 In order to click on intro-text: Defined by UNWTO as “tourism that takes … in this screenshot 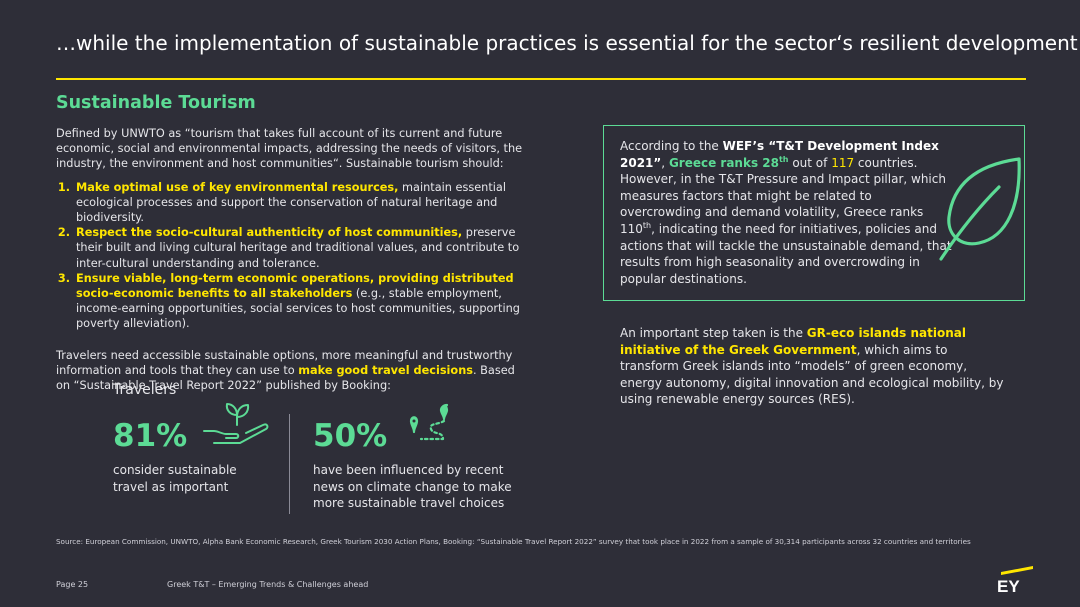, I will do `click(289, 149)`.